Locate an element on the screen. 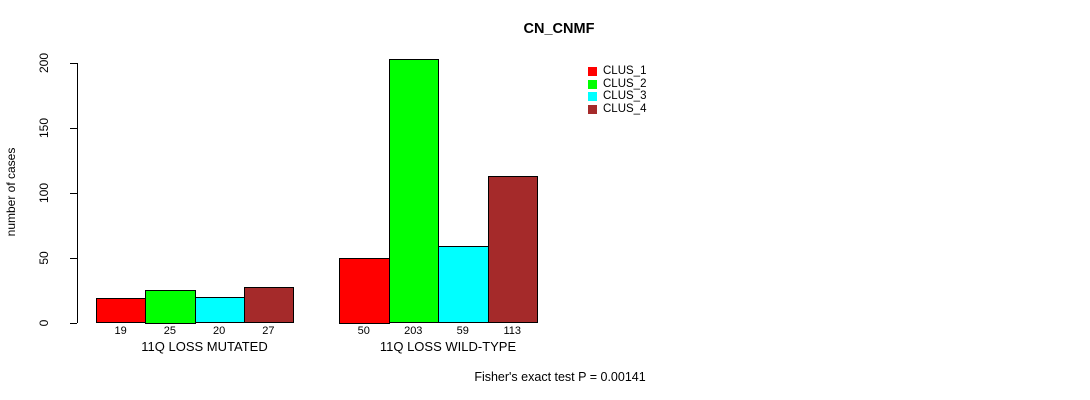 This screenshot has width=1090, height=400. group-label: 11Q LOSS WILD-TYPE is located at coordinates (448, 346).